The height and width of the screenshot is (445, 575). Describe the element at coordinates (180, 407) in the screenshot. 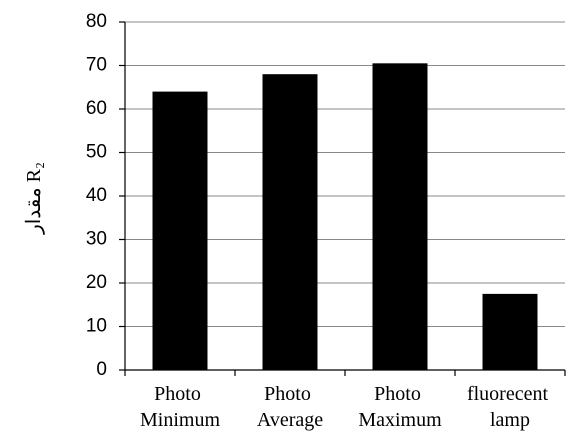

I see `x-tick-label: Photo Minimum` at that location.